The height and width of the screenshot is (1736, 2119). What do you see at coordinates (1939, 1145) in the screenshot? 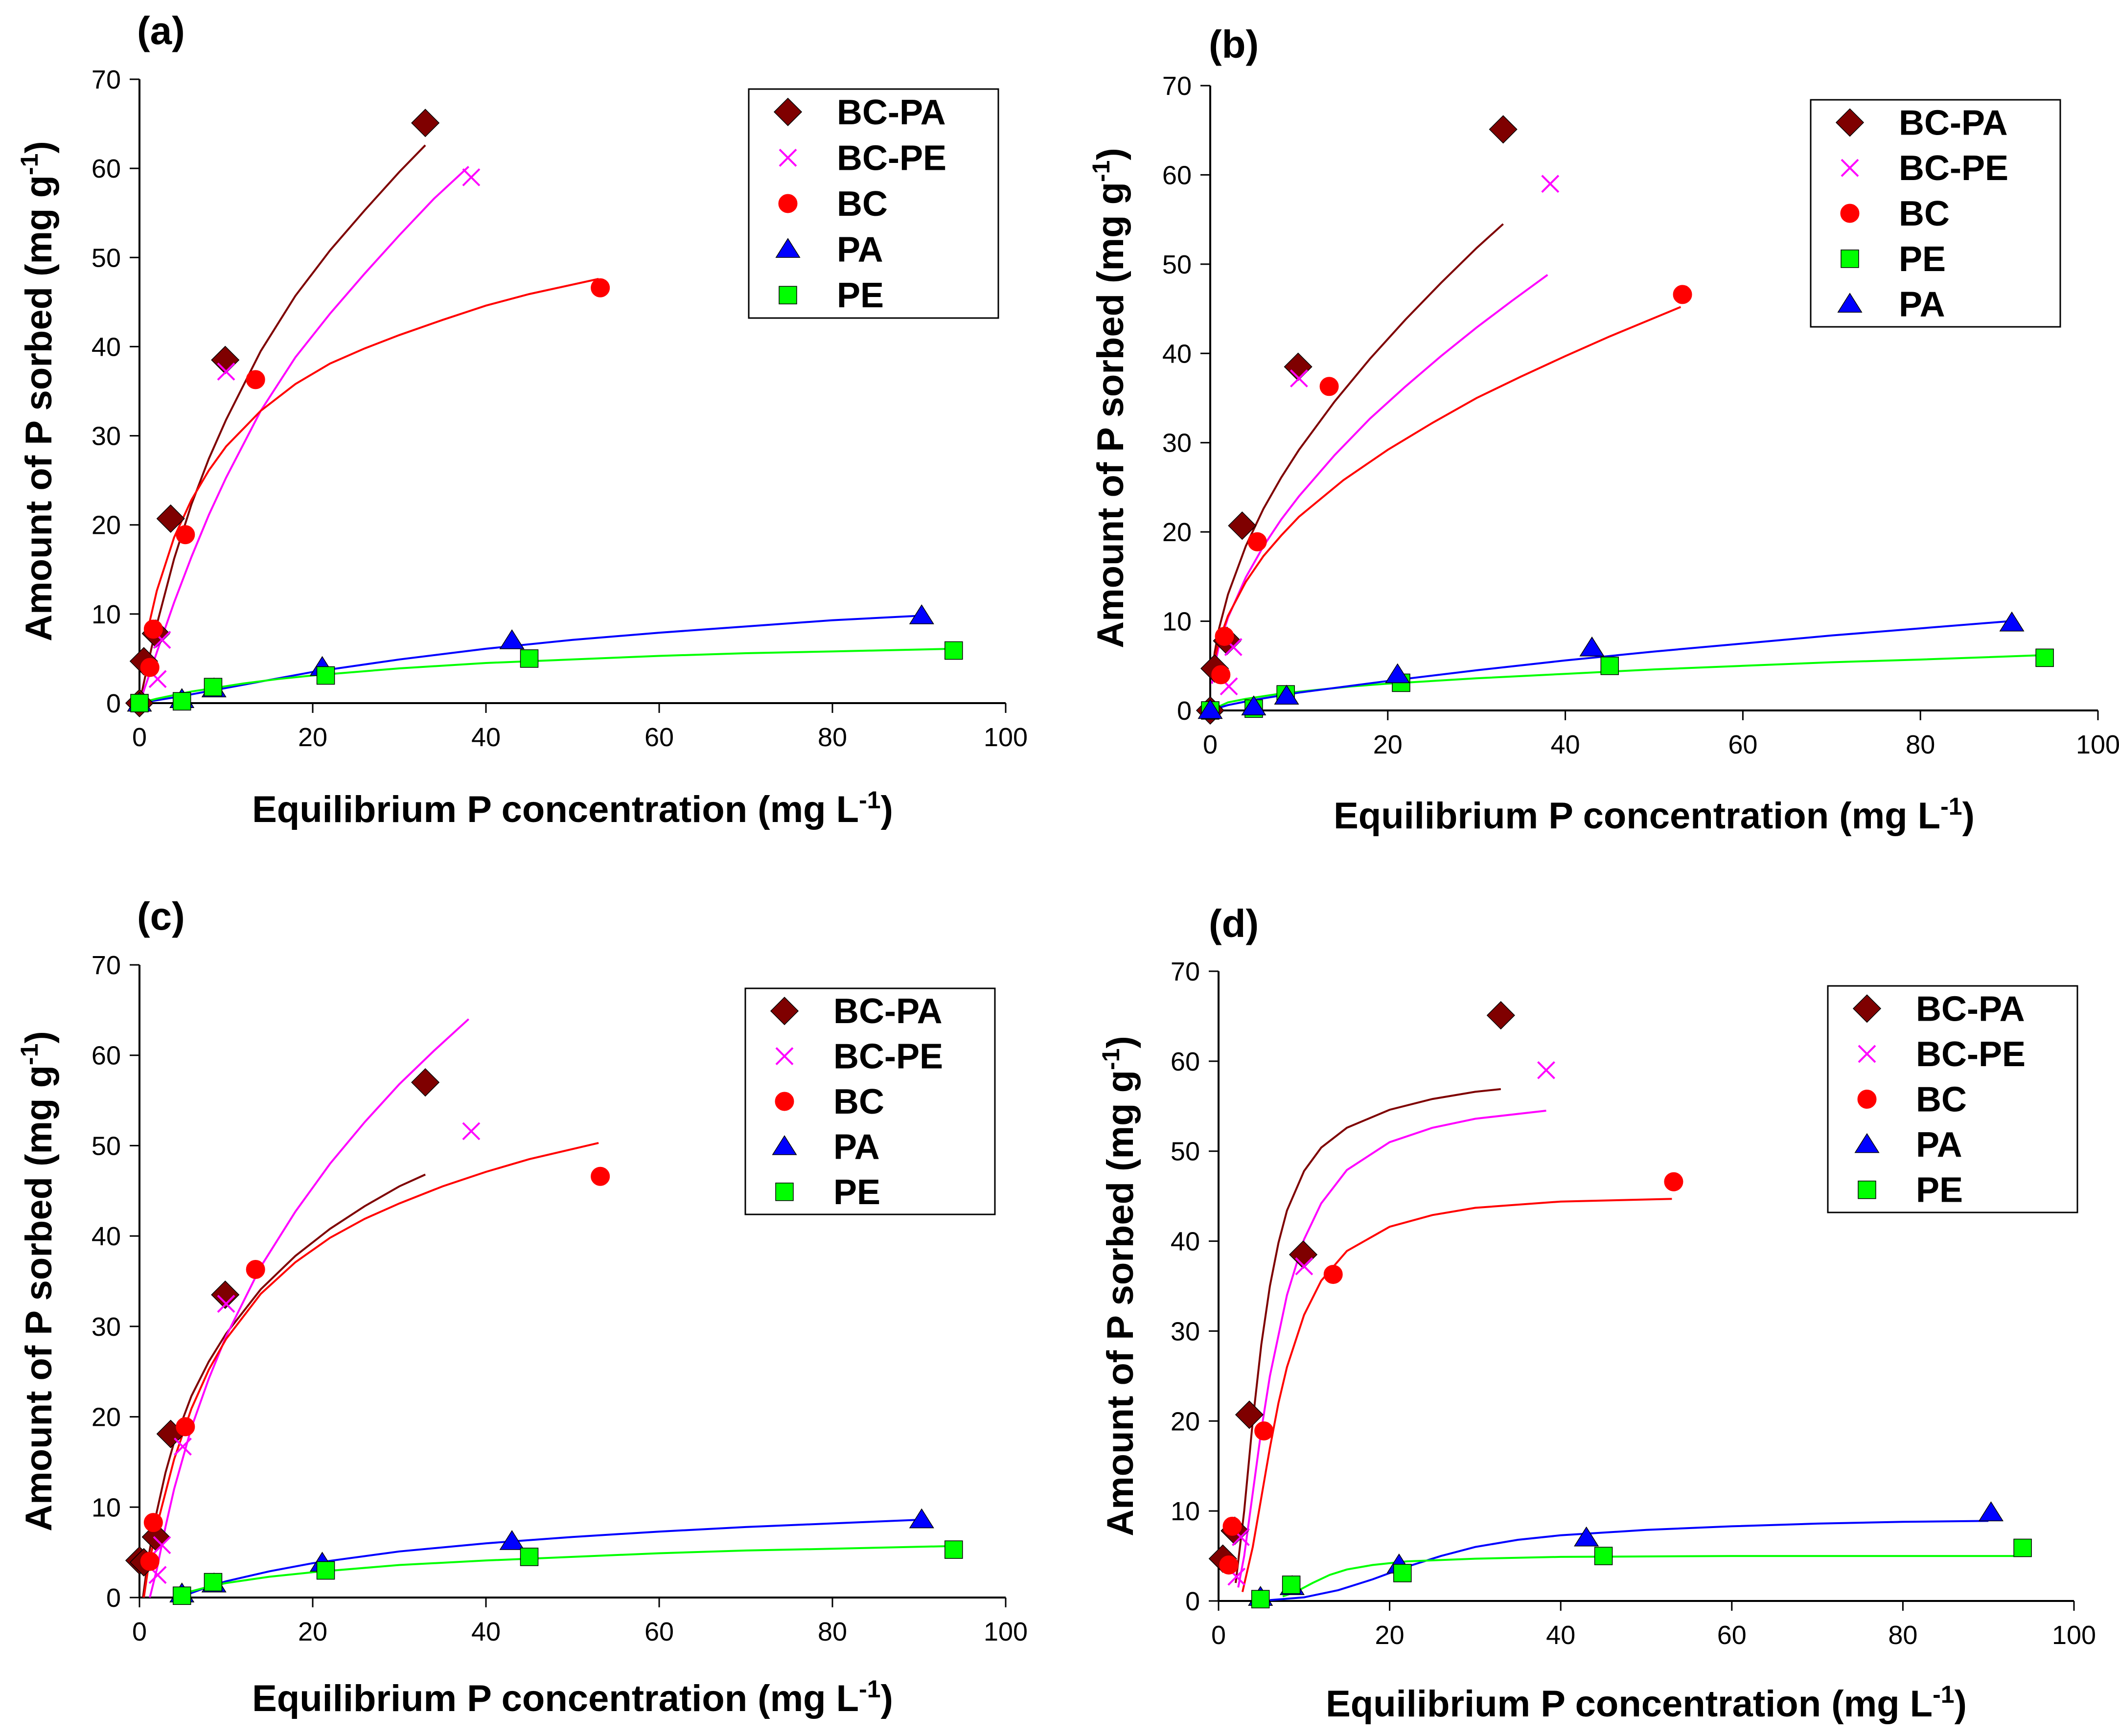
I see `legend-label-pa: PA` at bounding box center [1939, 1145].